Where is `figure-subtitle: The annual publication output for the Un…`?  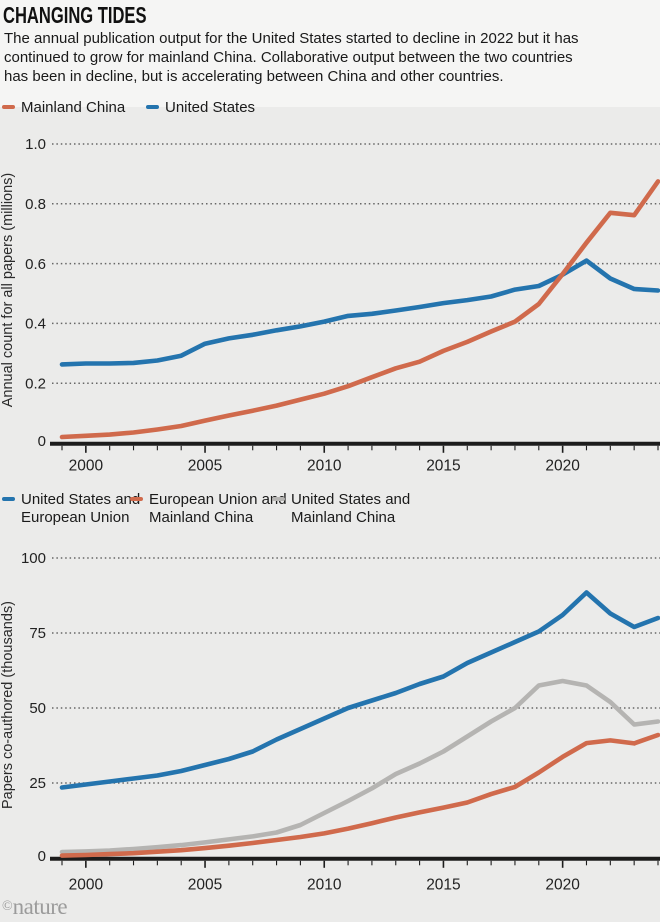 figure-subtitle: The annual publication output for the Un… is located at coordinates (291, 57).